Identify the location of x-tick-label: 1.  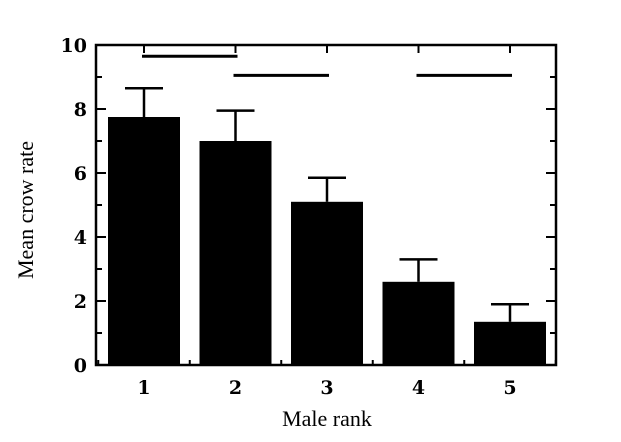
(143, 388).